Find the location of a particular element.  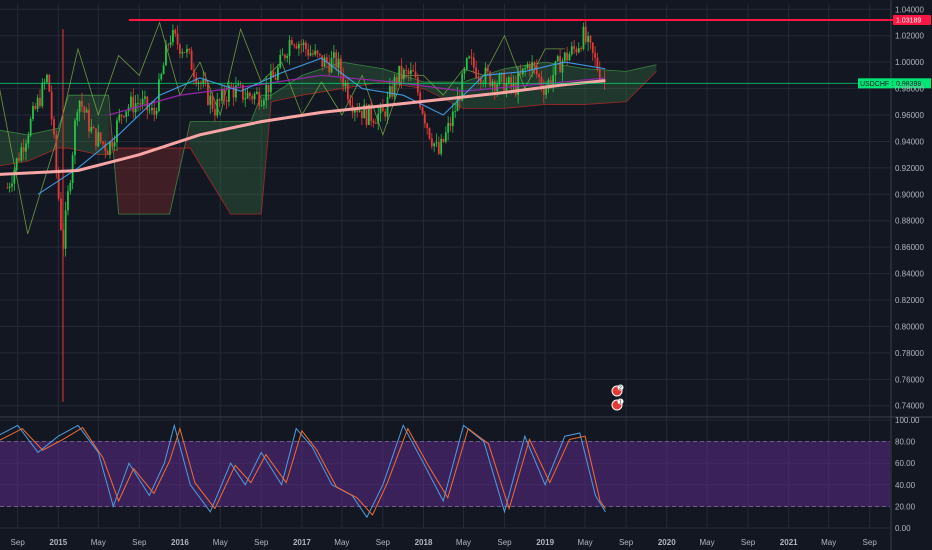

y-tick-label: 1.00000 is located at coordinates (909, 62).